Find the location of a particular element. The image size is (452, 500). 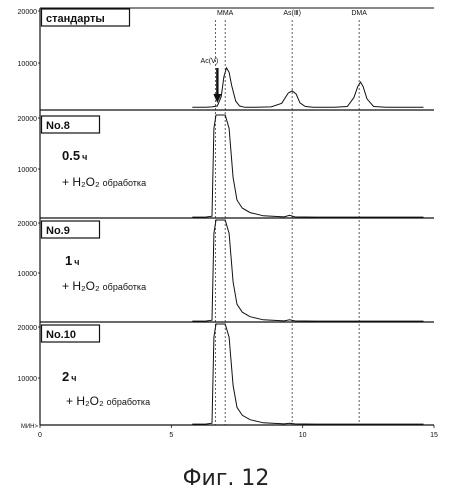

x-axis: 0 5 10 15 МИН> is located at coordinates (229, 431).